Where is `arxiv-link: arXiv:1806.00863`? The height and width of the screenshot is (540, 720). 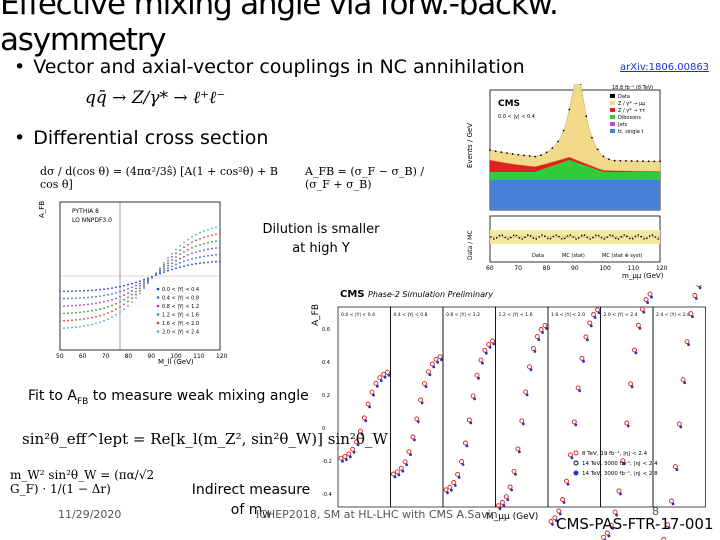 arxiv-link: arXiv:1806.00863 is located at coordinates (665, 67).